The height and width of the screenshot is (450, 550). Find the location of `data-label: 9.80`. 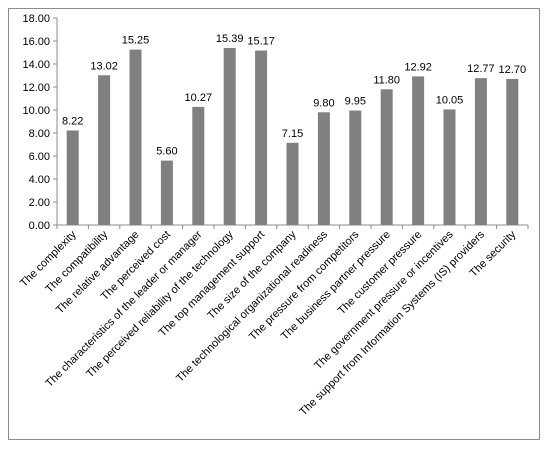

data-label: 9.80 is located at coordinates (323, 103).